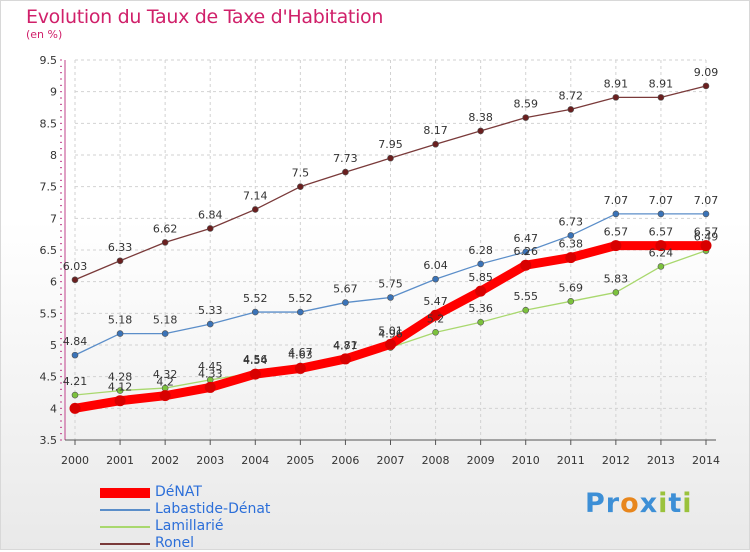  I want to click on data-label: 7.73, so click(345, 158).